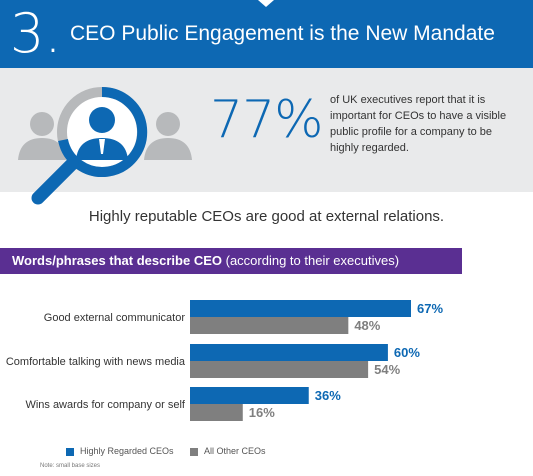  I want to click on legend-swatch-blue, so click(70, 451).